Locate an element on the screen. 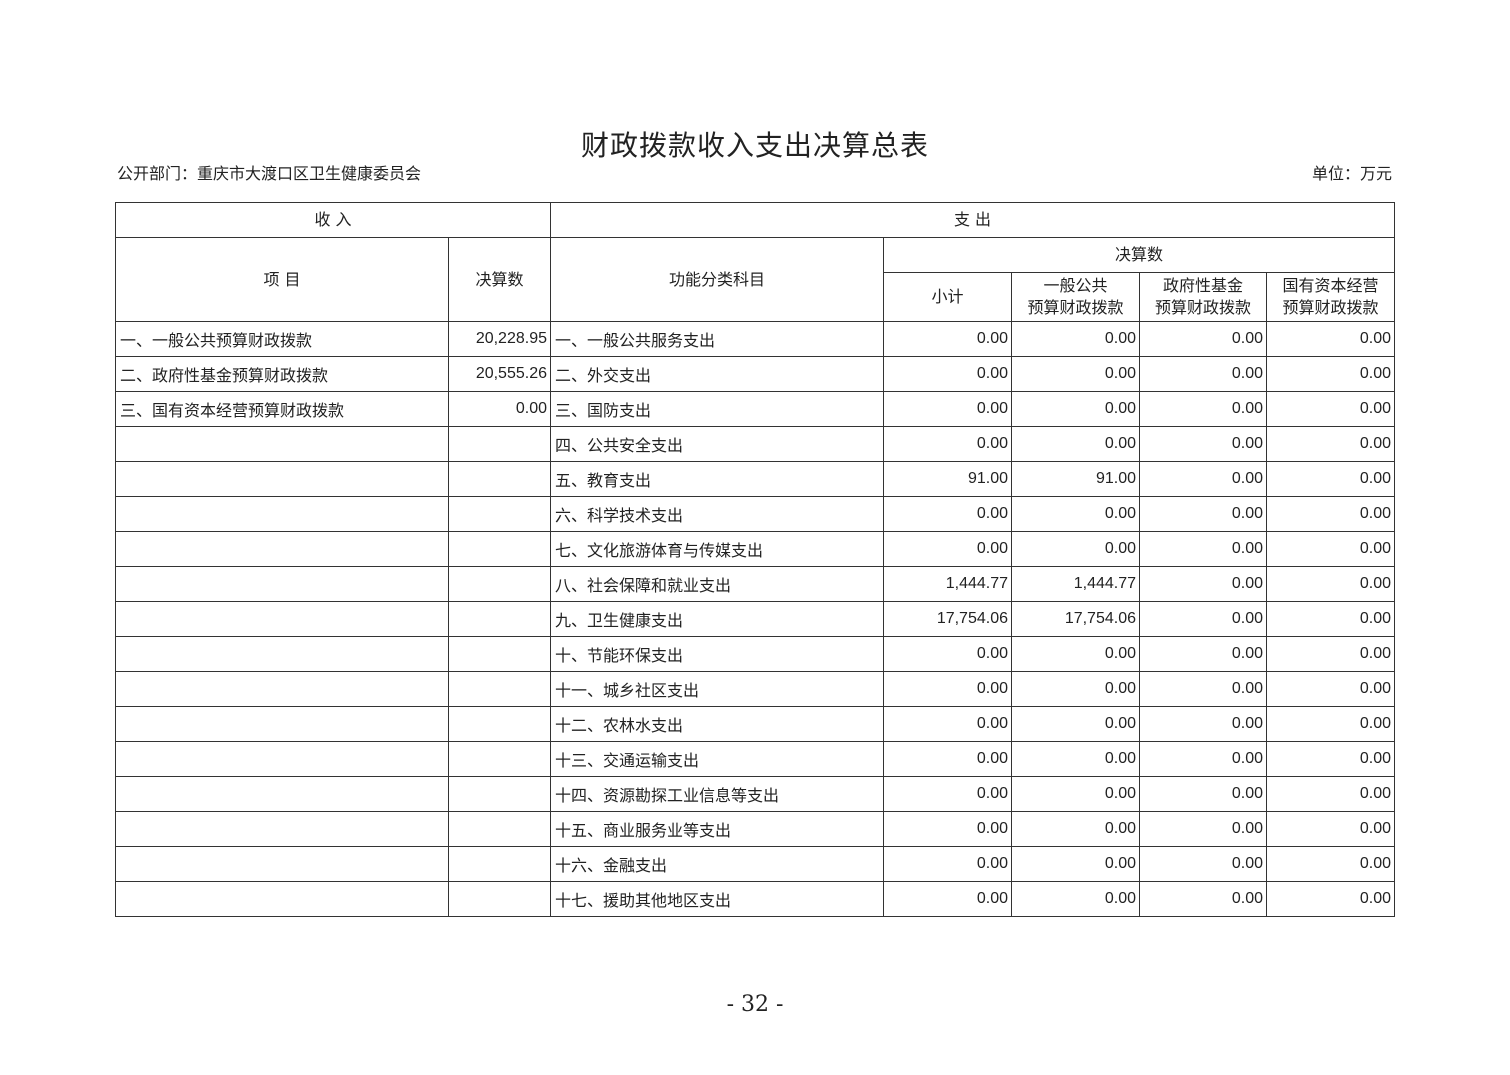 This screenshot has height=1075, width=1510. category-cell: 四、公共安全支出 is located at coordinates (717, 444).